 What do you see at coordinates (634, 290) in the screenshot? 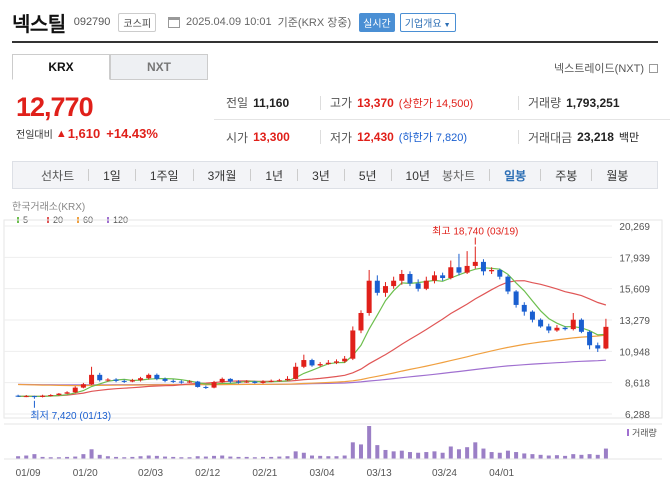
I see `y-tick-label: 15,609` at bounding box center [634, 290].